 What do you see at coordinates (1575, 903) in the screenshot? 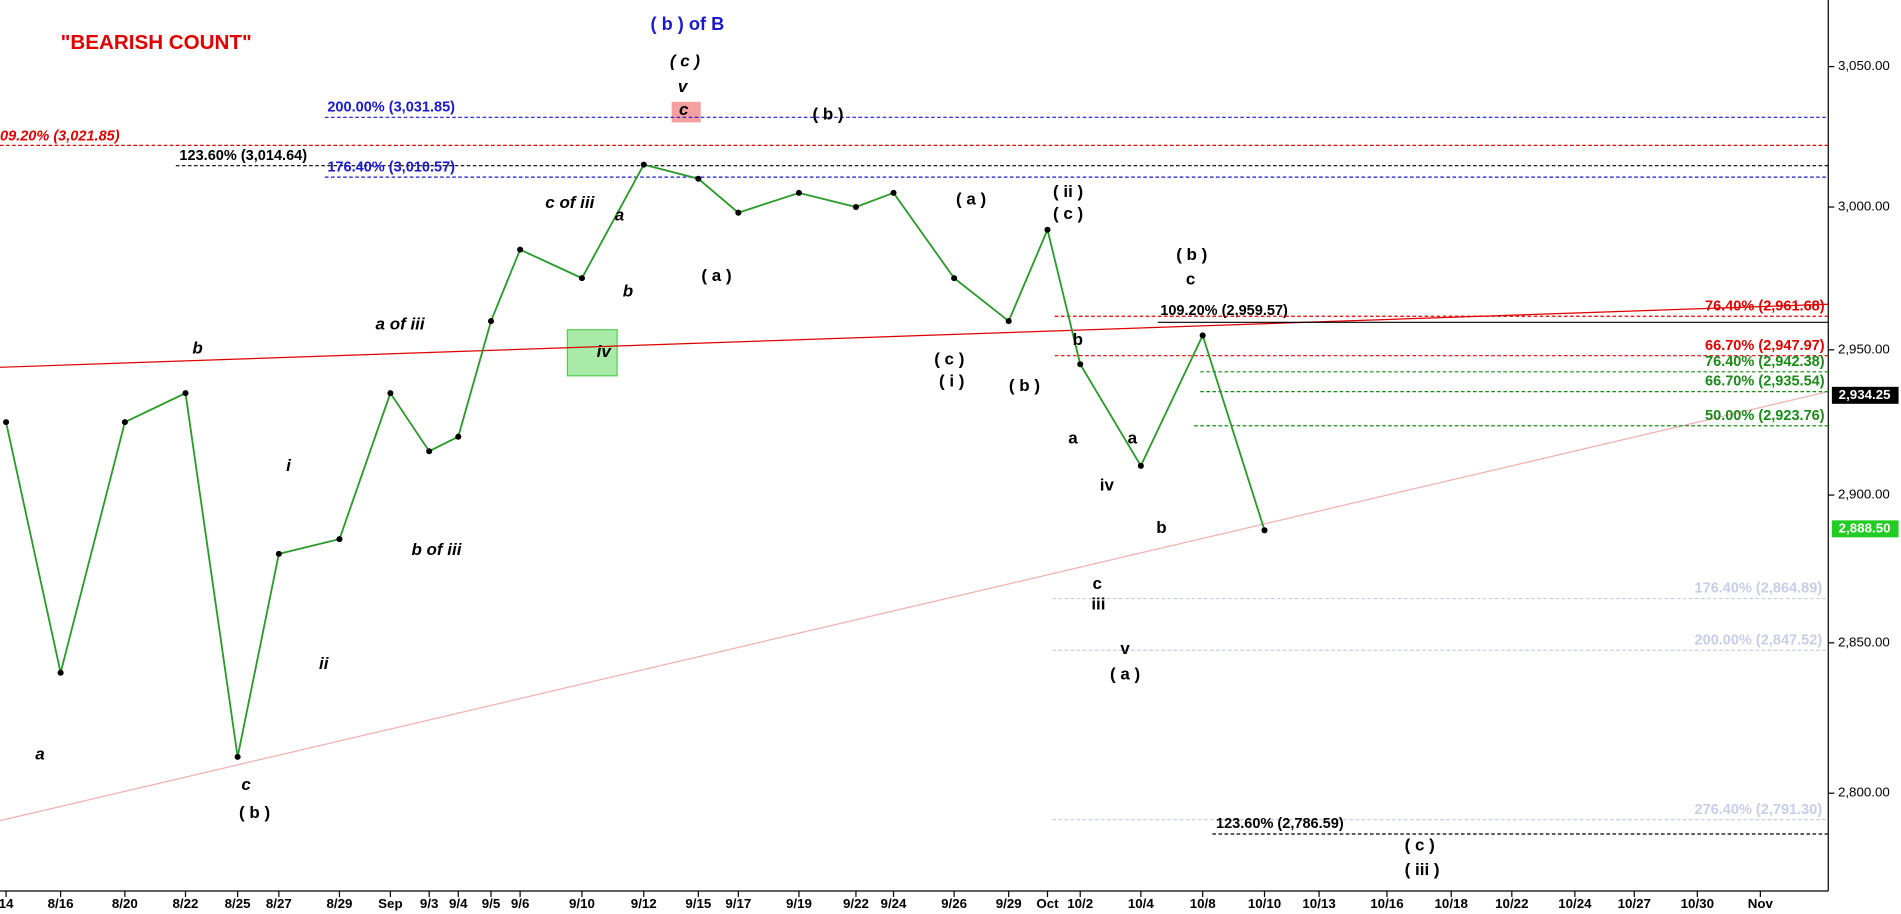
I see `x-tick-label: 10/24` at bounding box center [1575, 903].